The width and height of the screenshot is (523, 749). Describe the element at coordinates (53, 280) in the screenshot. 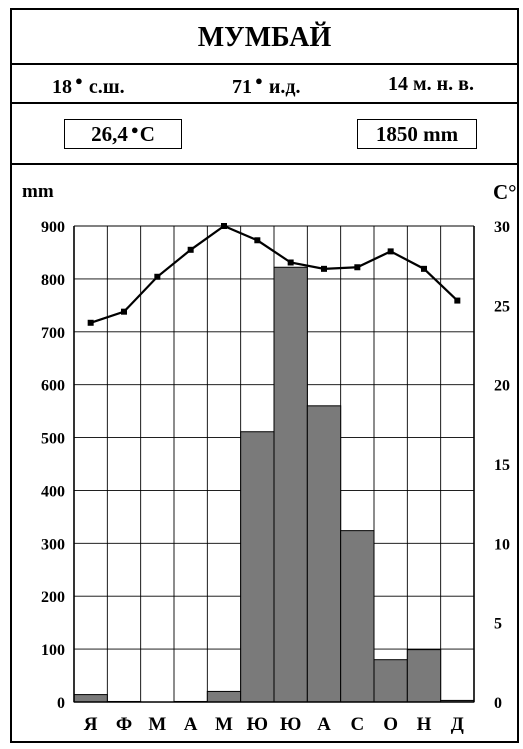

I see `left-tick-label: 800` at that location.